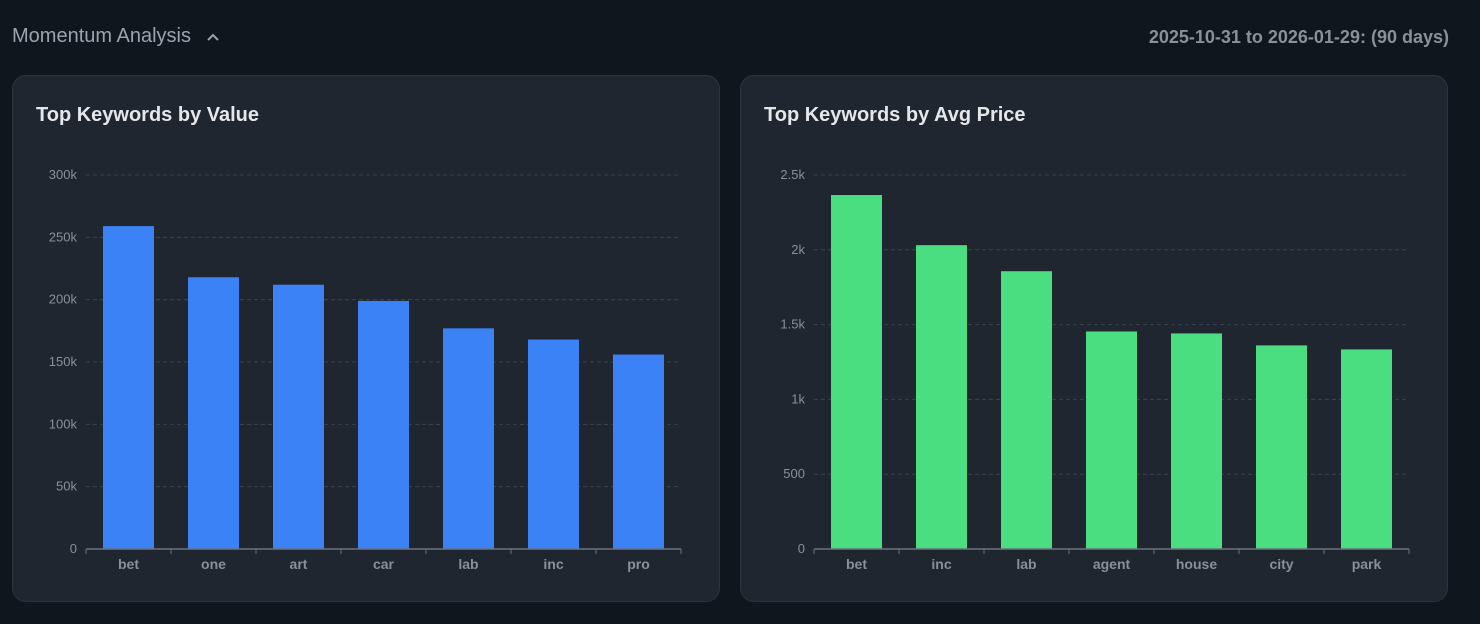 This screenshot has height=624, width=1480. Describe the element at coordinates (792, 174) in the screenshot. I see `y-tick-label: 2.5k` at that location.